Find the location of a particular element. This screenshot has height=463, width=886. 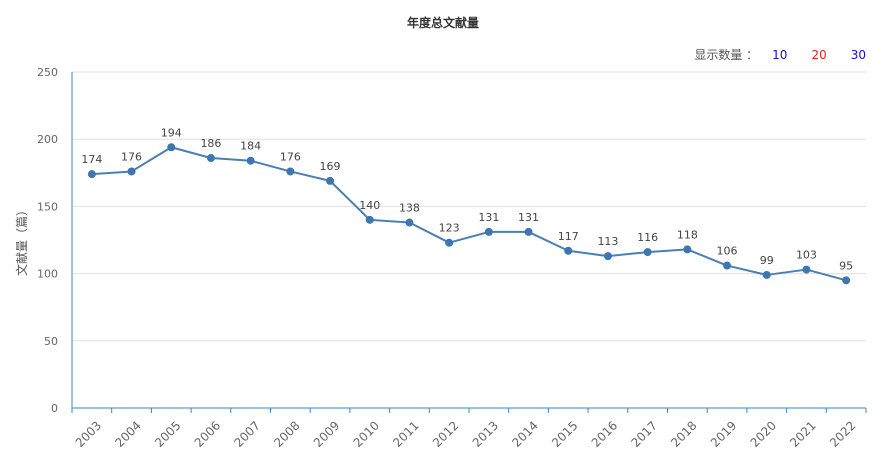

x-tick-label: 2009 is located at coordinates (326, 433).